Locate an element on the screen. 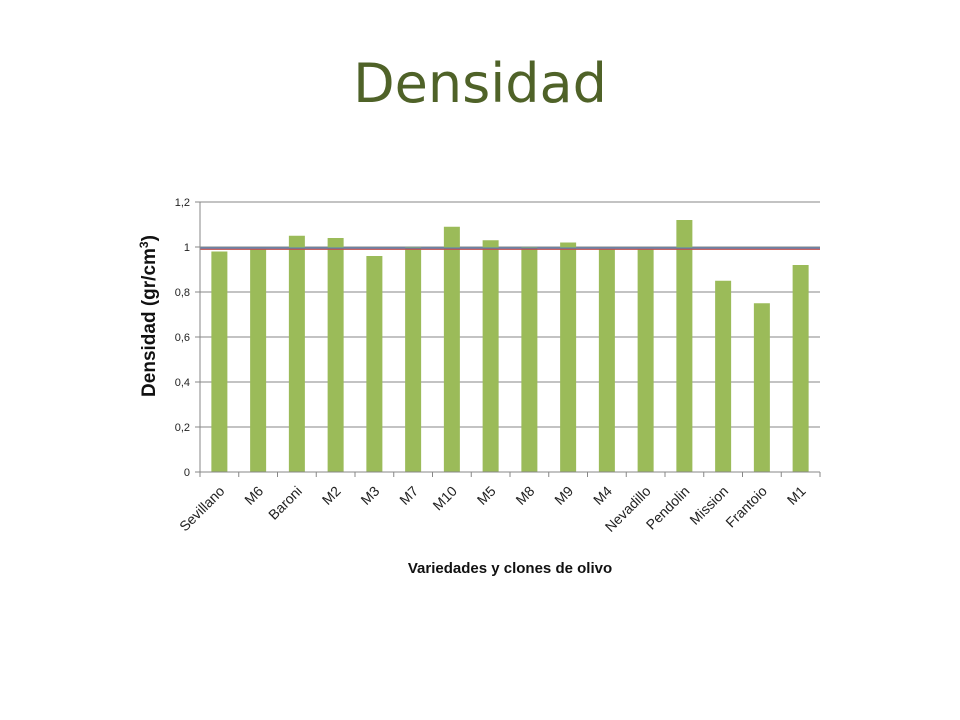 Image resolution: width=960 pixels, height=720 pixels. y-tick-label: 1,2 is located at coordinates (182, 203).